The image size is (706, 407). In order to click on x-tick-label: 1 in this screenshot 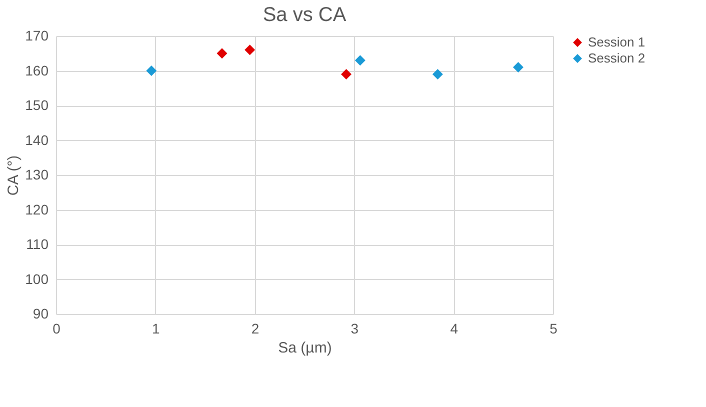, I will do `click(156, 328)`.